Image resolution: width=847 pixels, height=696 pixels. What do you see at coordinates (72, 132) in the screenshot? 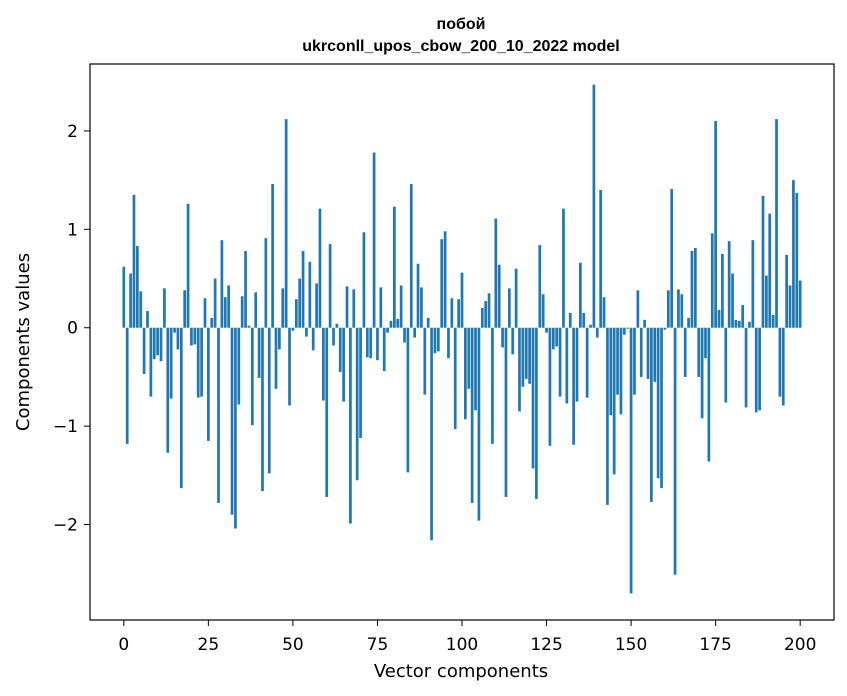
I see `y-tick-label-2: 2` at bounding box center [72, 132].